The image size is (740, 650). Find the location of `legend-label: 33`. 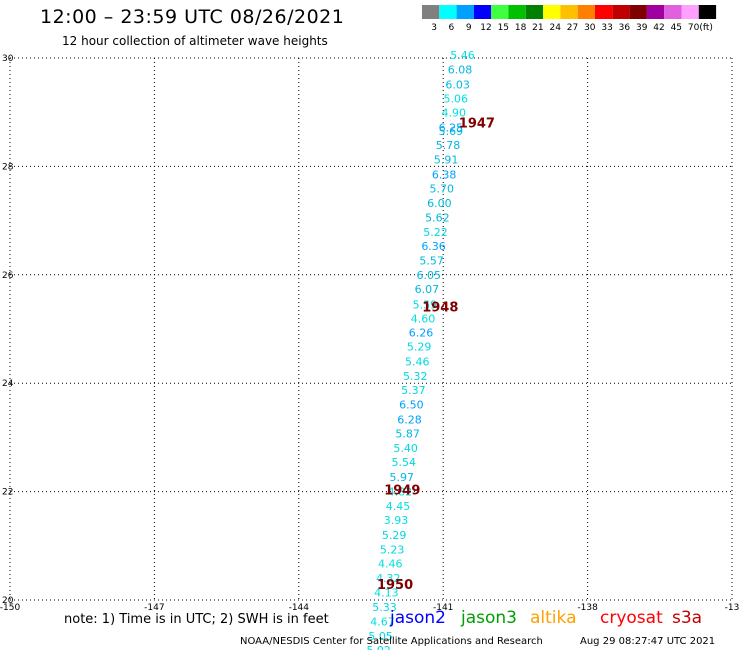

legend-label: 33 is located at coordinates (606, 28).